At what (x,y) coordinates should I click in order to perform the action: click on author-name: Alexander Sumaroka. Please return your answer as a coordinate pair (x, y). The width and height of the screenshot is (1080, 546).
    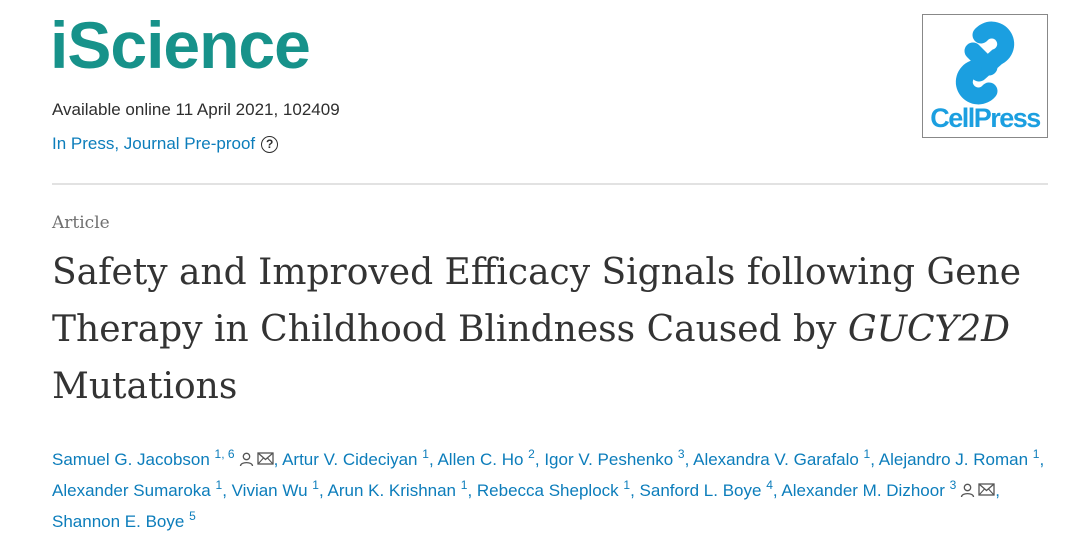
    Looking at the image, I should click on (131, 490).